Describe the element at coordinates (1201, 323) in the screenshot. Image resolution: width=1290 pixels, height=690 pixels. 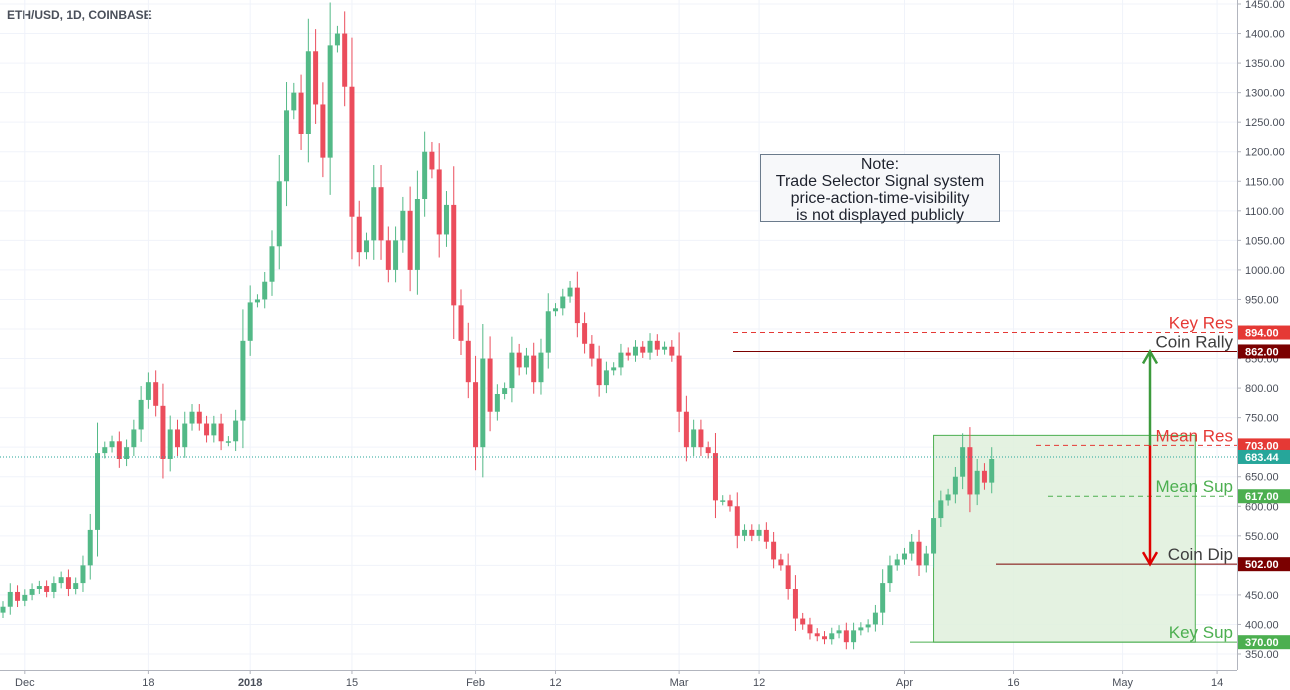
I see `level-label: Key Res` at that location.